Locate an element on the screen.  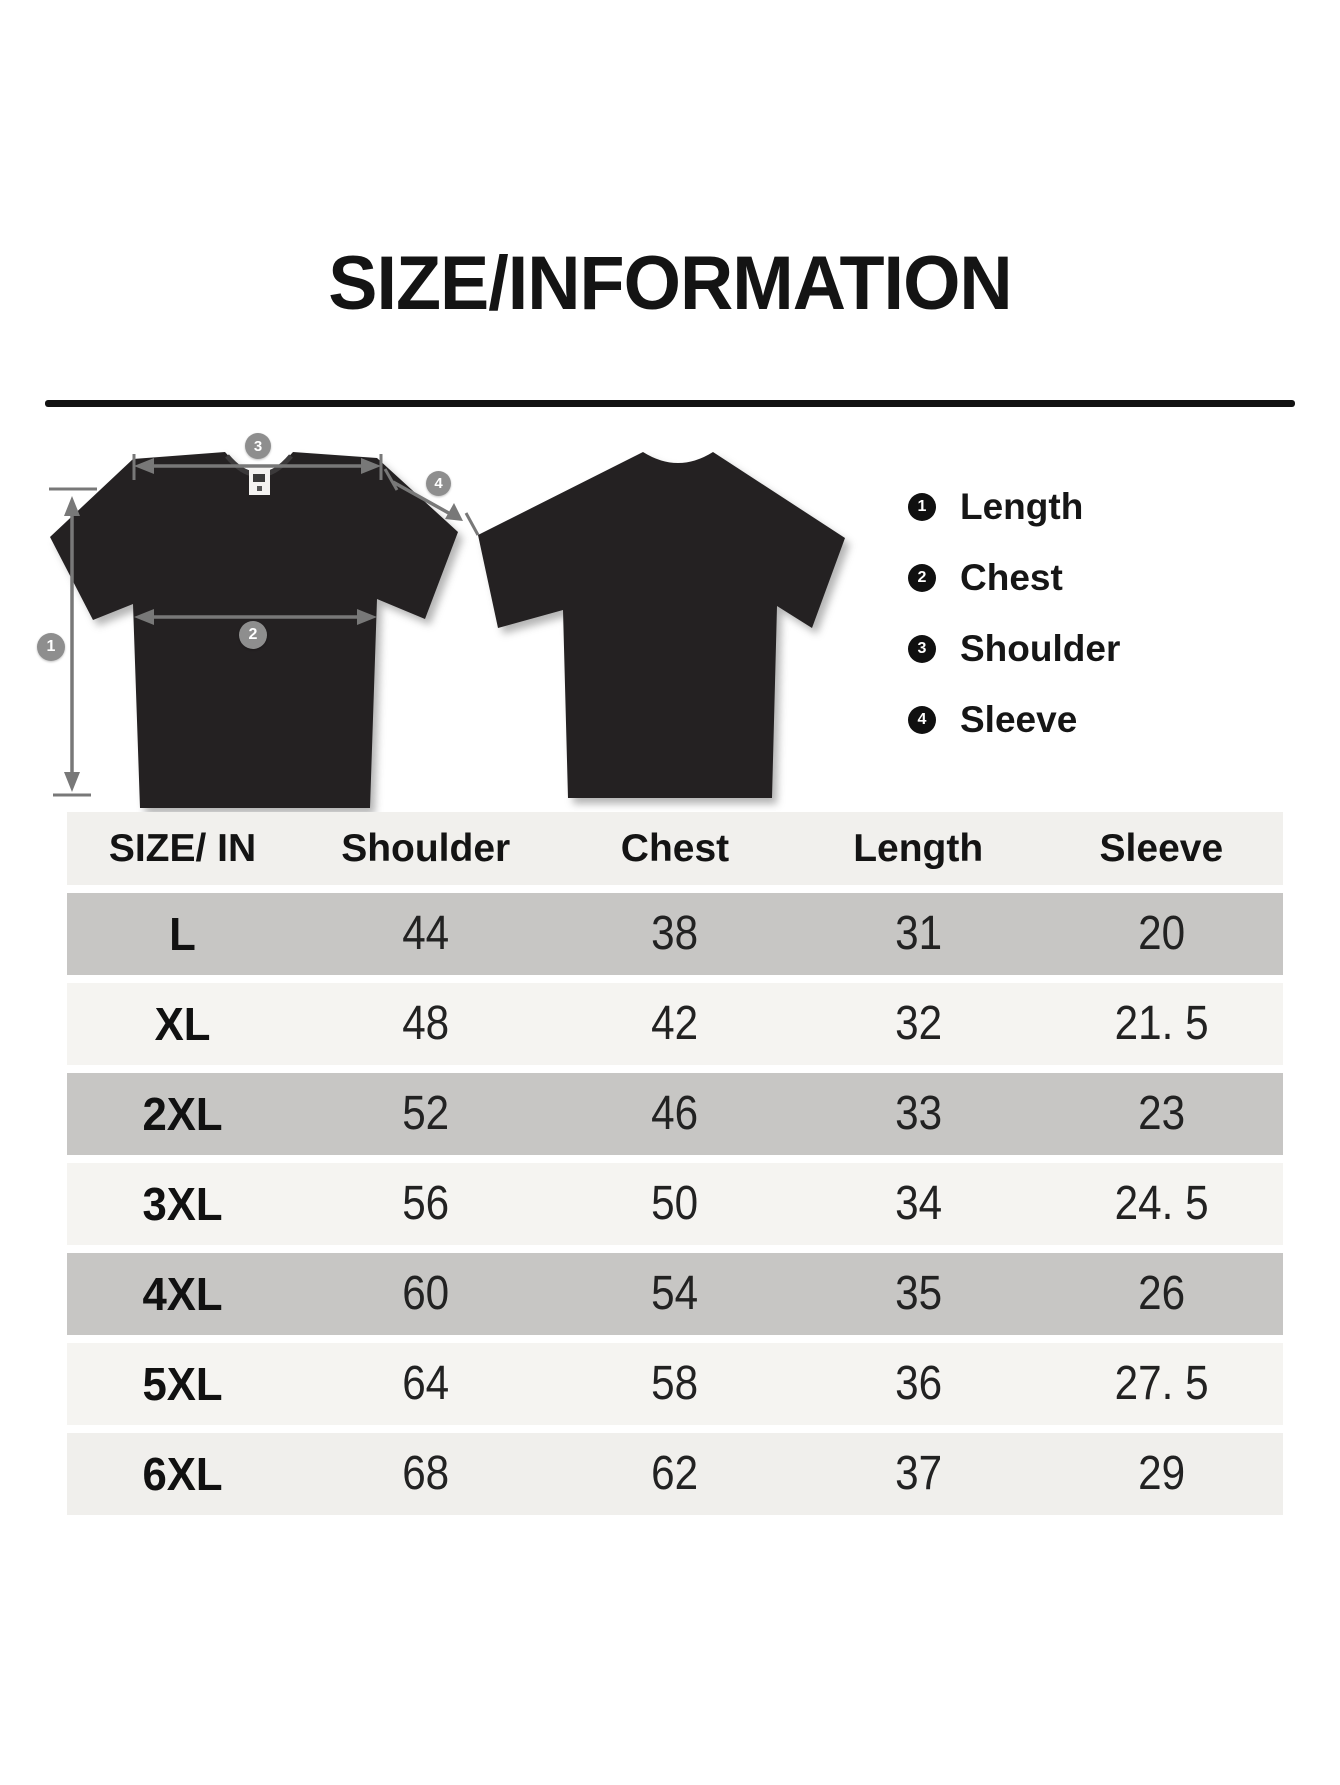
legend-item-sleeve: 4 Sleeve is located at coordinates (1014, 720).